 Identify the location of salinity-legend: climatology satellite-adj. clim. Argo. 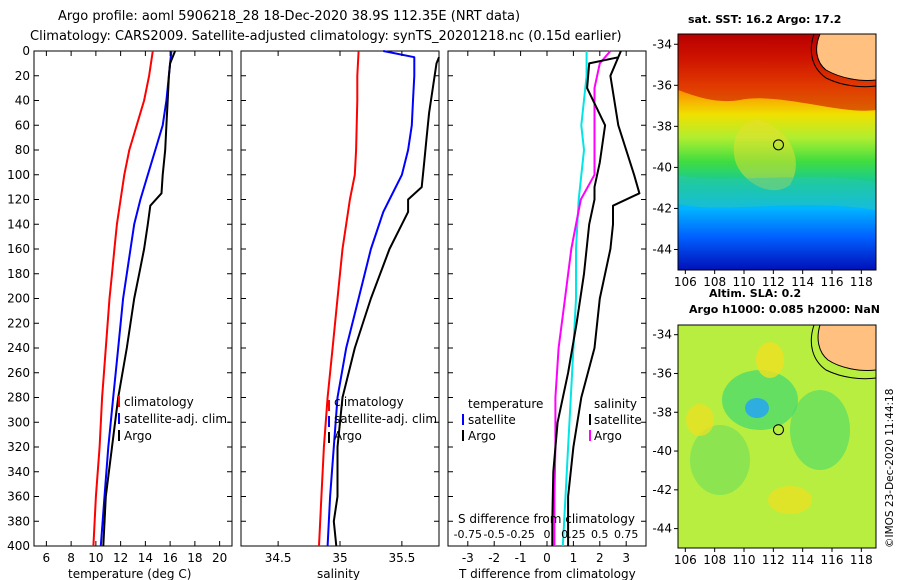
(384, 419).